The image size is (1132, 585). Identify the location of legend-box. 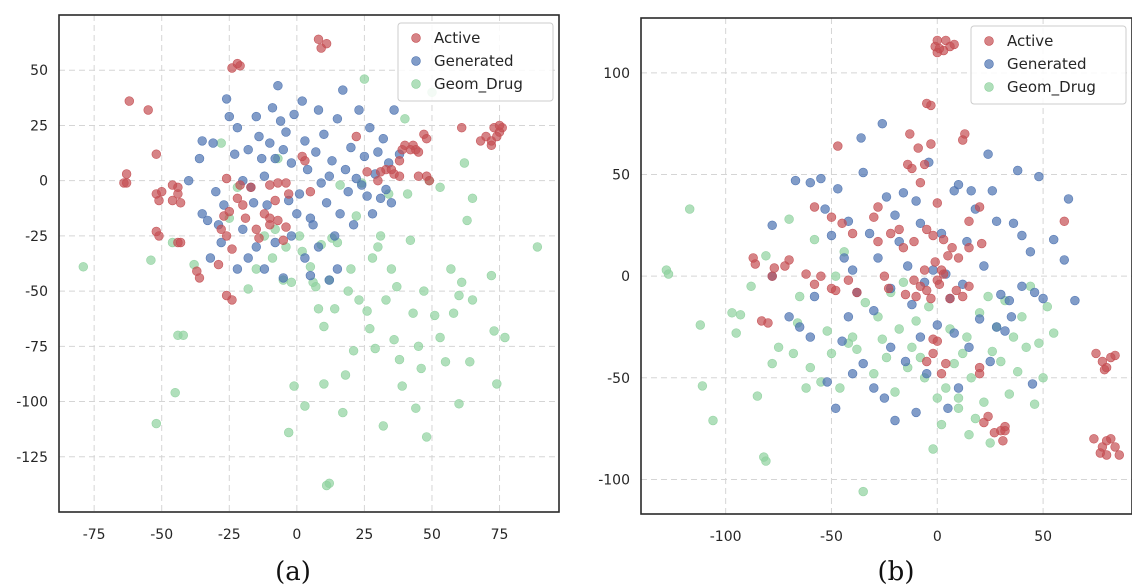
(475, 62).